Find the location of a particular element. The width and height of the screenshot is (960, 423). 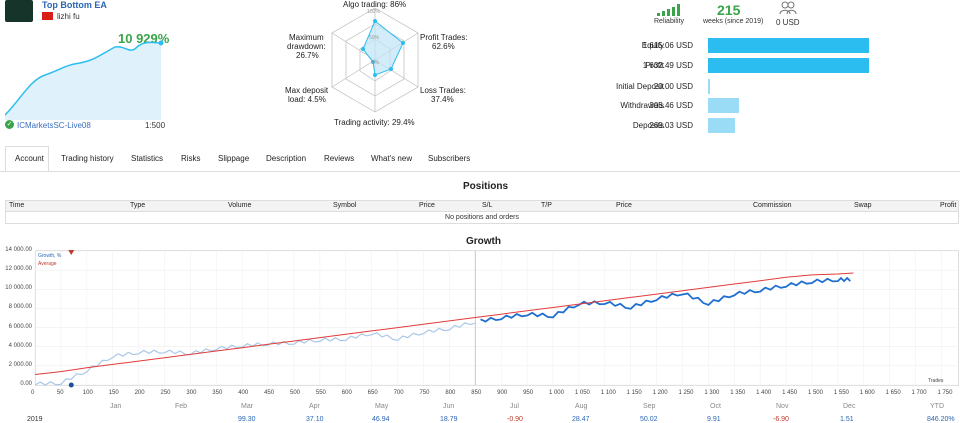

col-profit: Profit is located at coordinates (948, 205).